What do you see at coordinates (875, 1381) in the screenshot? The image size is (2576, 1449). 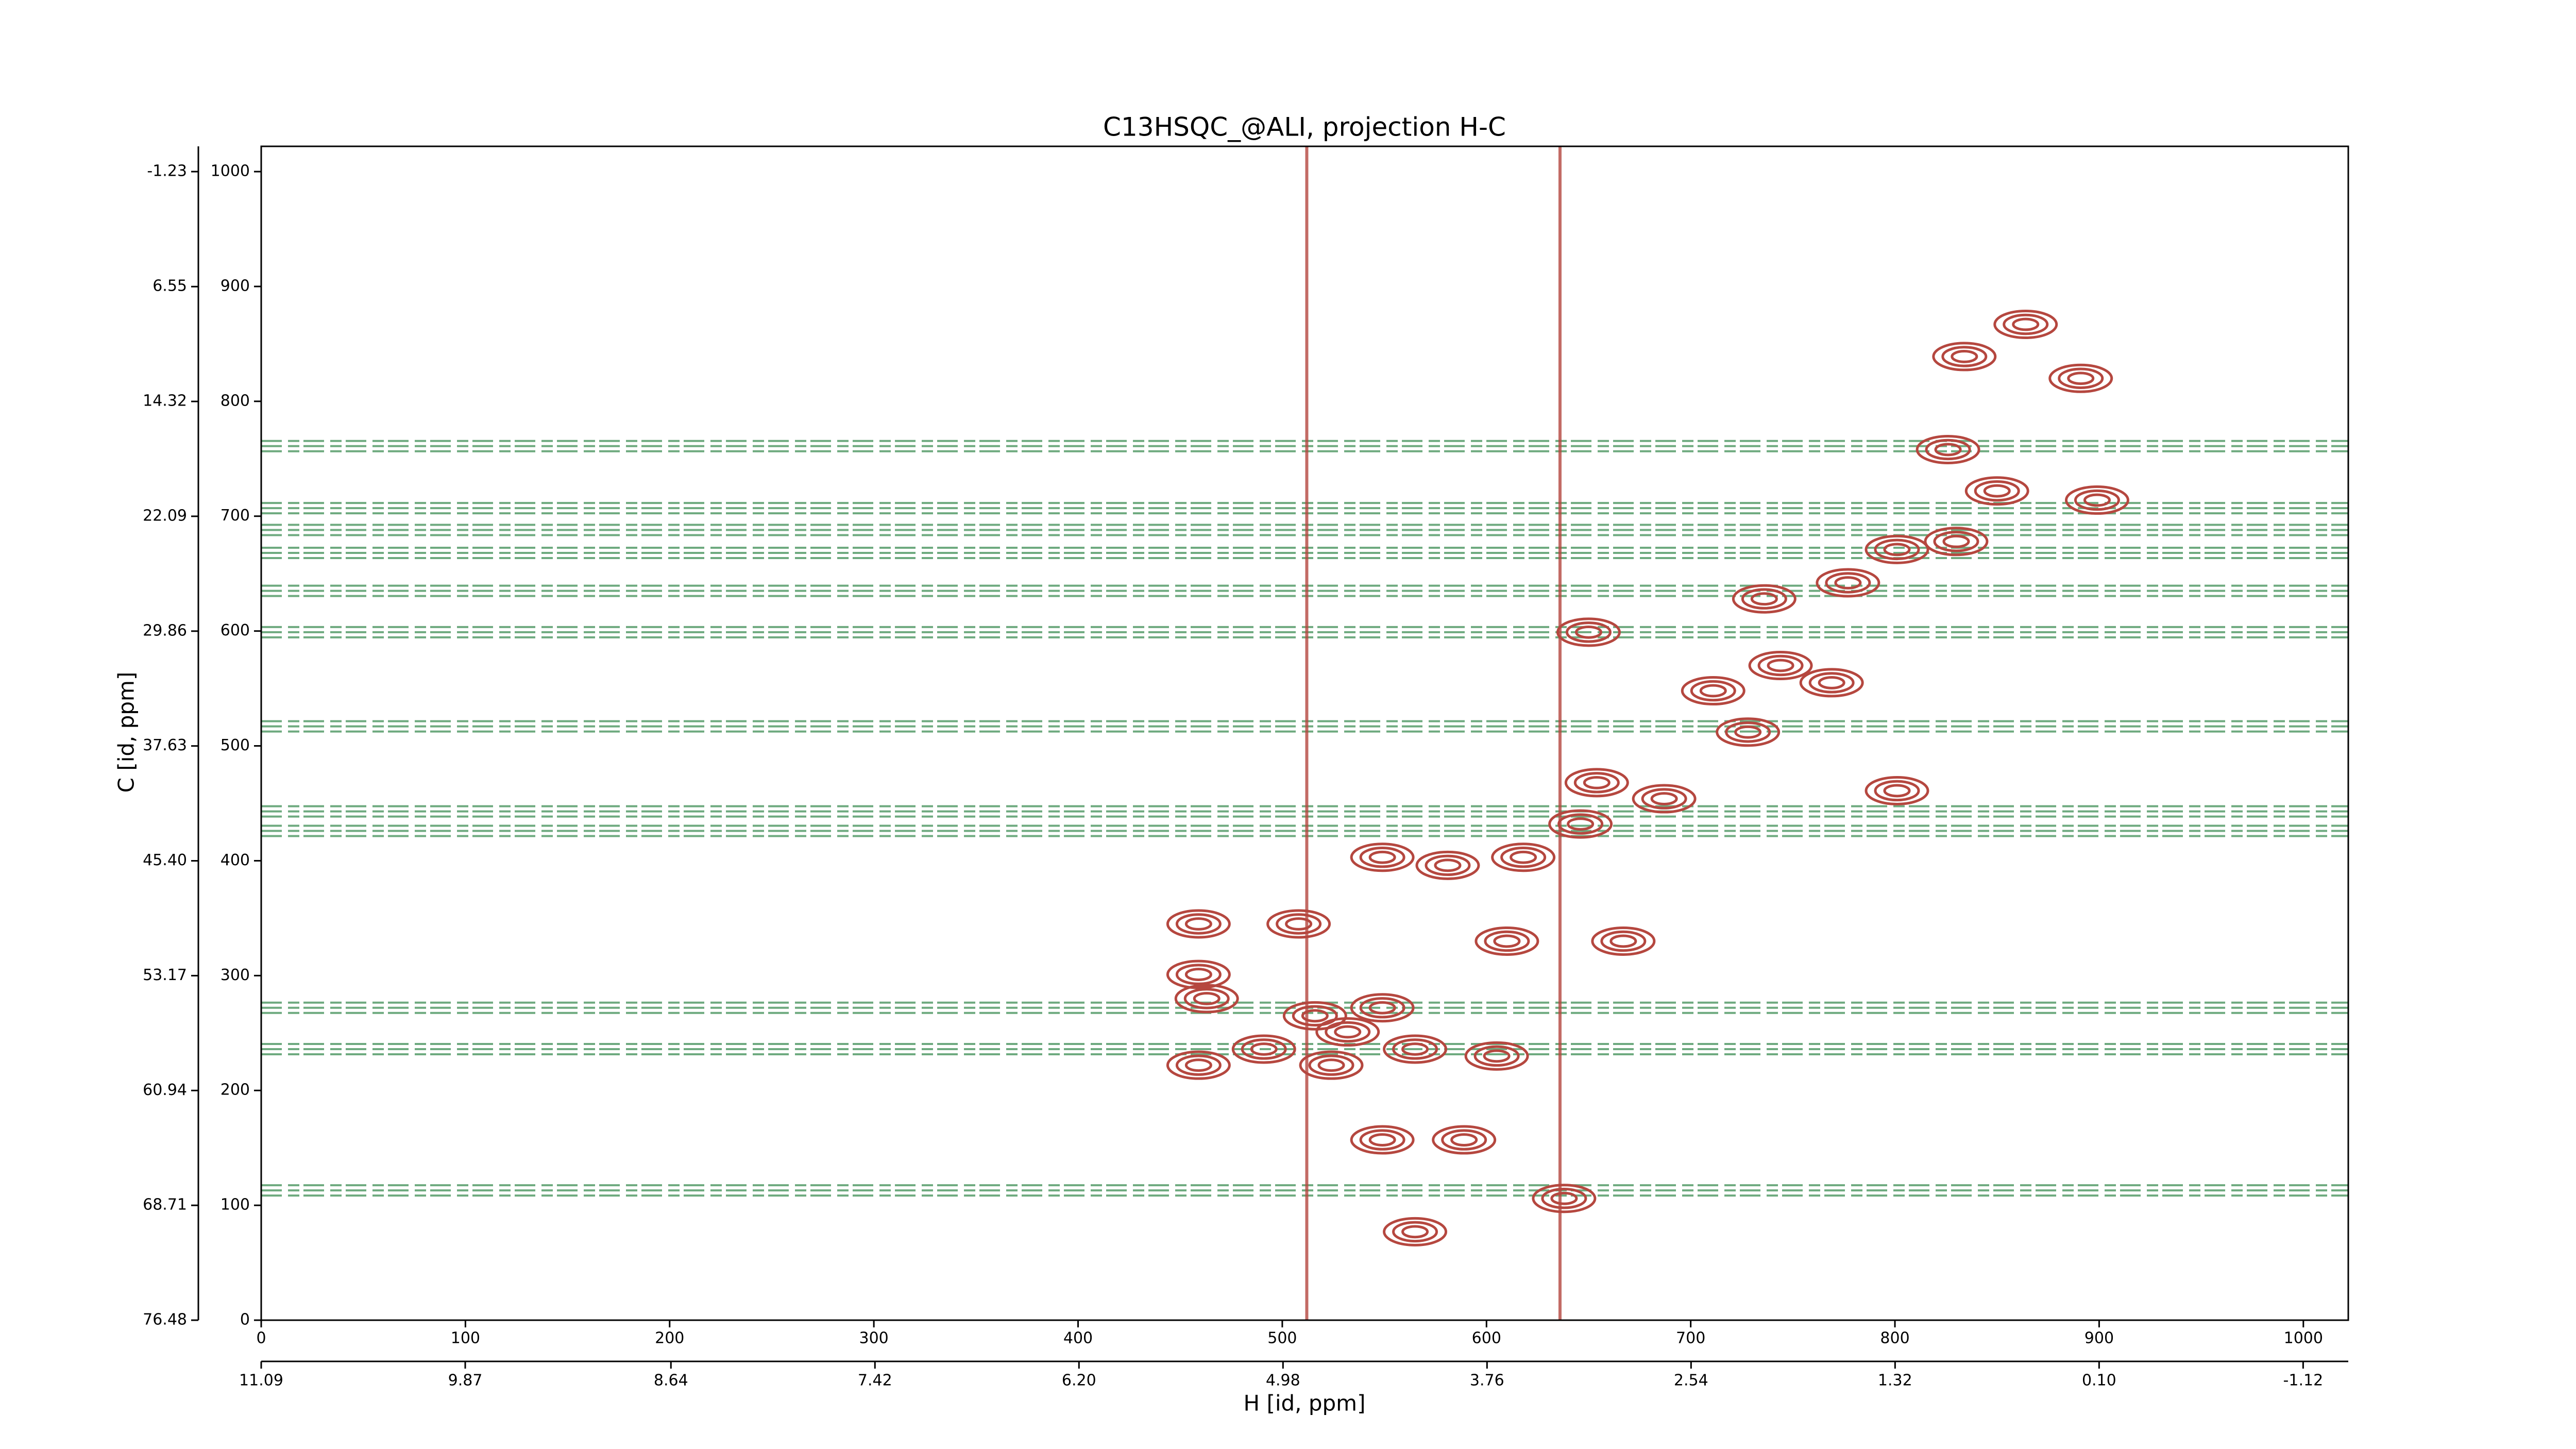 I see `x2-tick-label: 7.42` at bounding box center [875, 1381].